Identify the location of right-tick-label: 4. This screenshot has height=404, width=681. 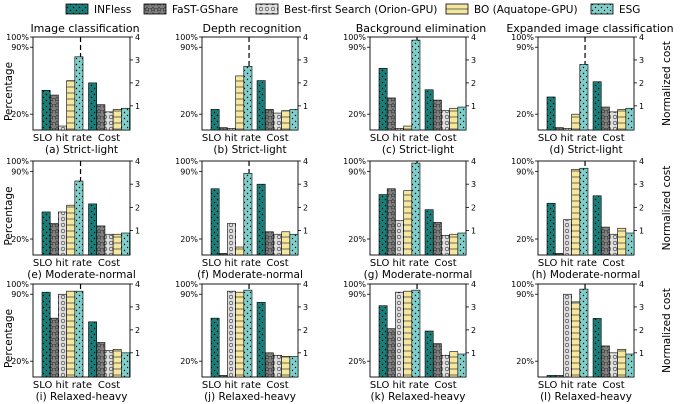
(641, 284).